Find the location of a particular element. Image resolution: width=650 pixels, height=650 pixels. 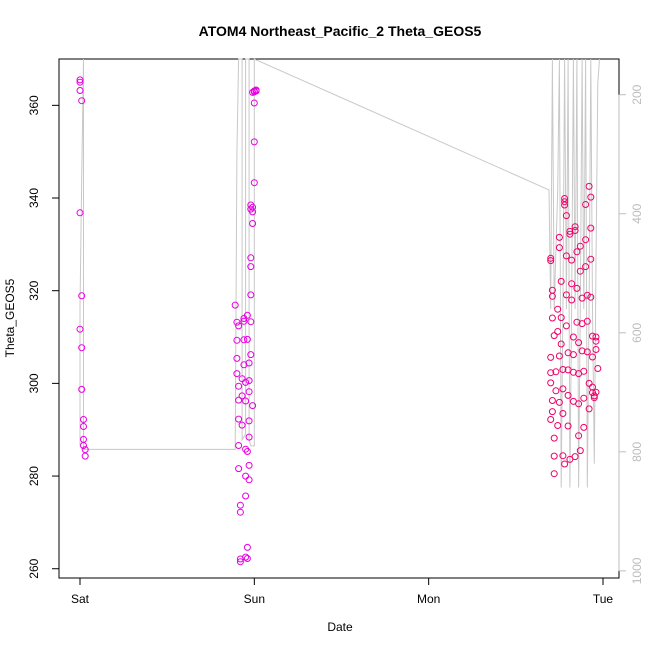

x-tick-label: Tue is located at coordinates (603, 599).